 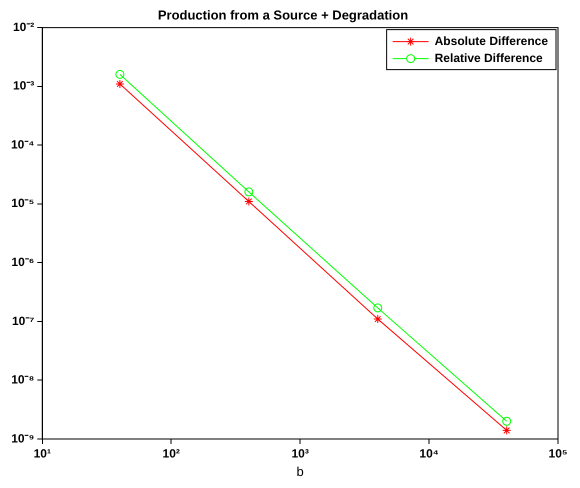 What do you see at coordinates (23, 321) in the screenshot?
I see `y-tick-label: 10⁻⁷` at bounding box center [23, 321].